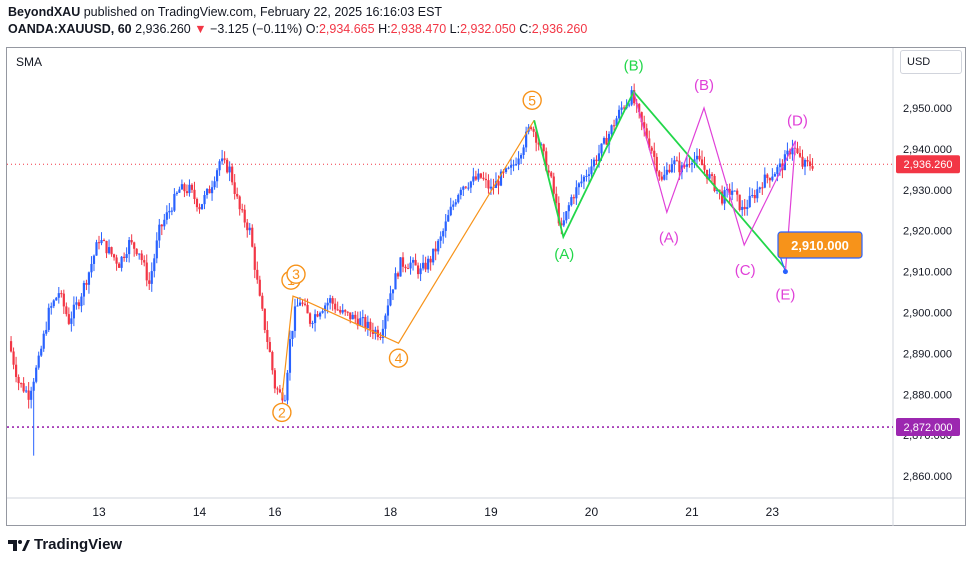 Image resolution: width=973 pixels, height=563 pixels. What do you see at coordinates (820, 245) in the screenshot?
I see `target-callout` at bounding box center [820, 245].